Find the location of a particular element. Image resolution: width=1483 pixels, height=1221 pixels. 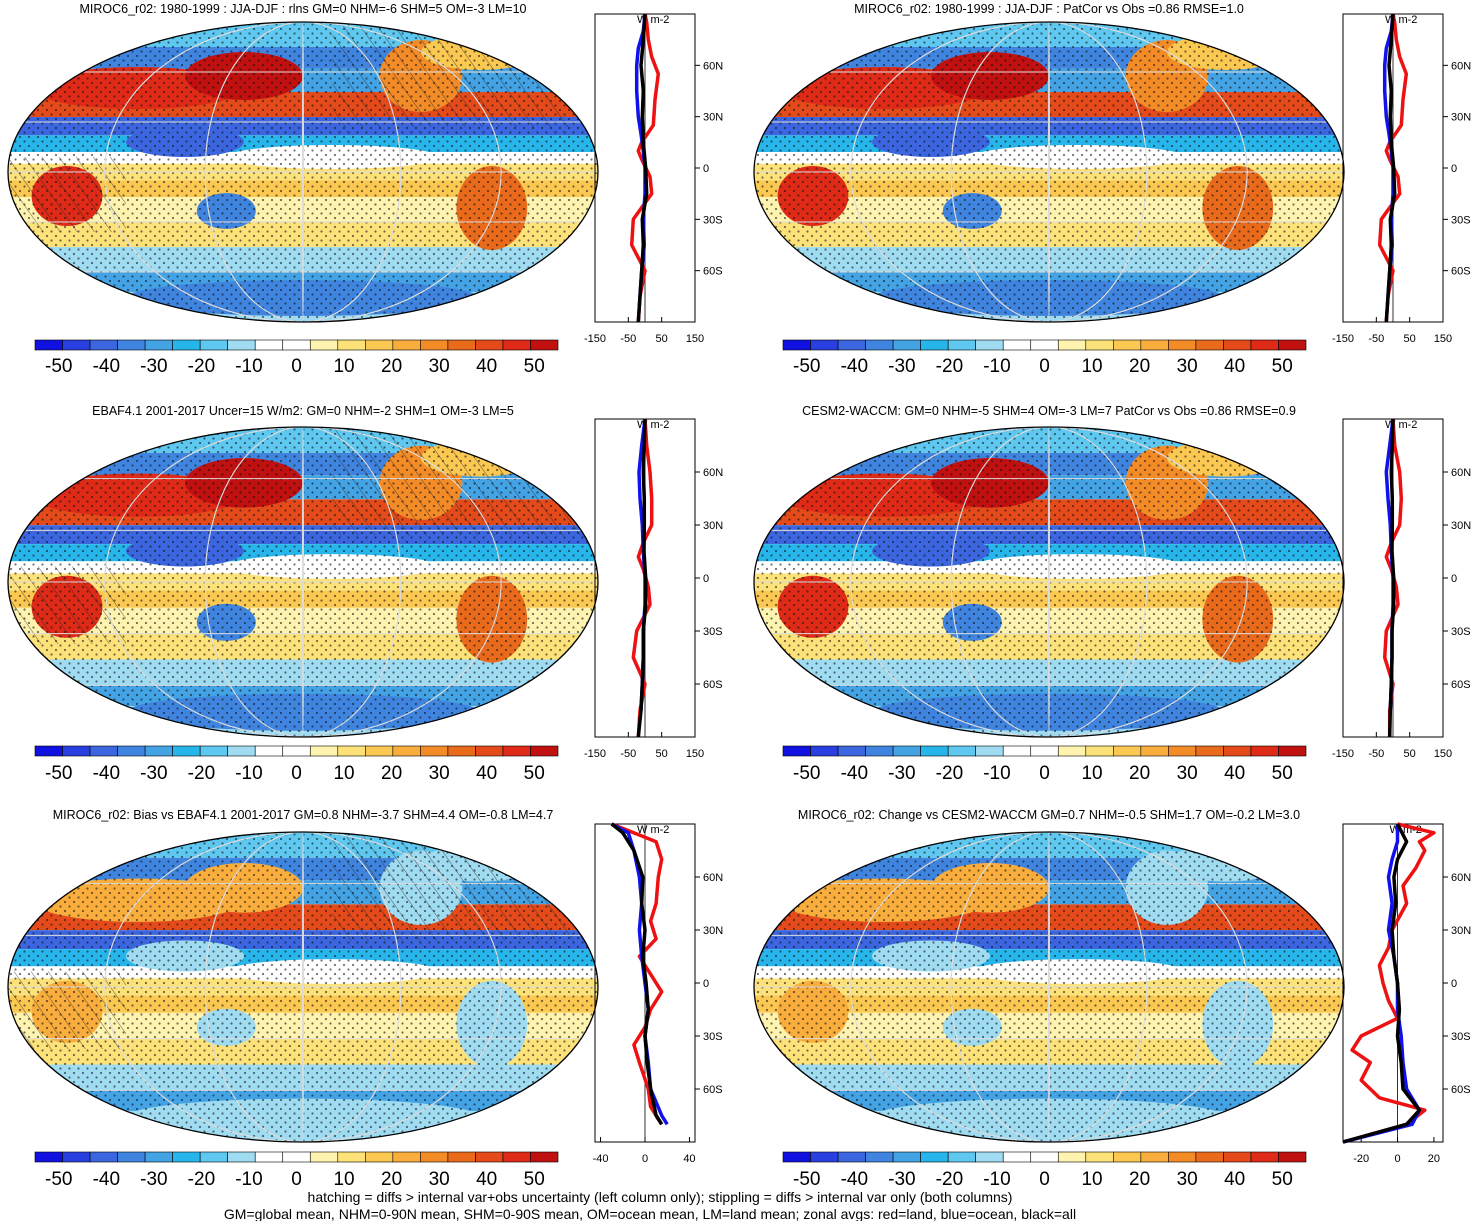

colorbar-tick-label: -40 is located at coordinates (854, 366).